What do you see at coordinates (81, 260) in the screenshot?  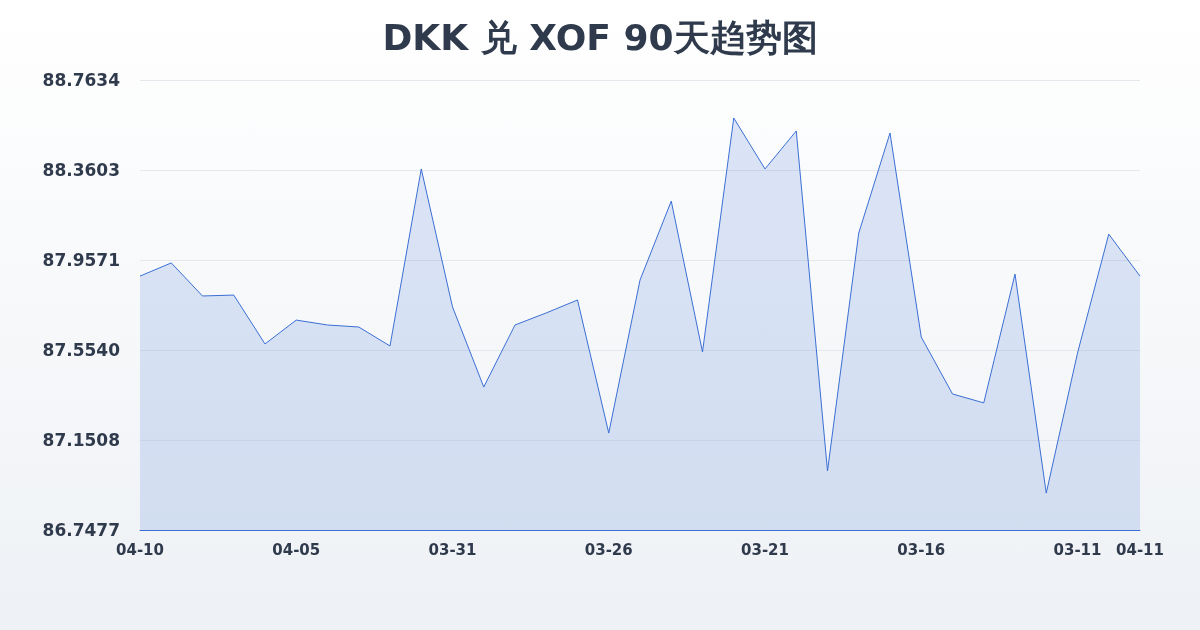 I see `y-tick-label: 87.9571` at bounding box center [81, 260].